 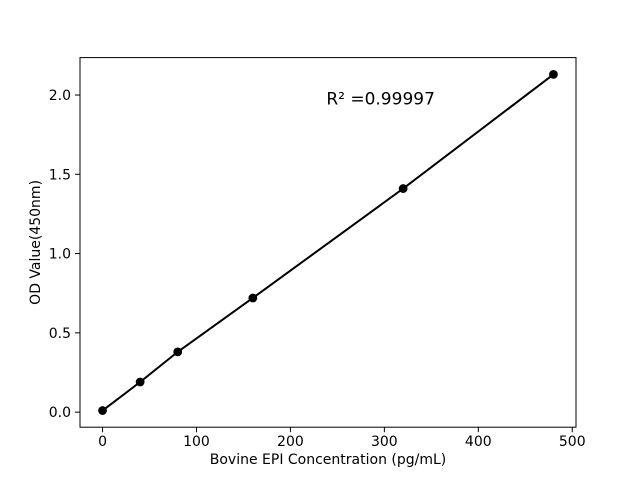 What do you see at coordinates (196, 442) in the screenshot?
I see `x-tick-label: 100` at bounding box center [196, 442].